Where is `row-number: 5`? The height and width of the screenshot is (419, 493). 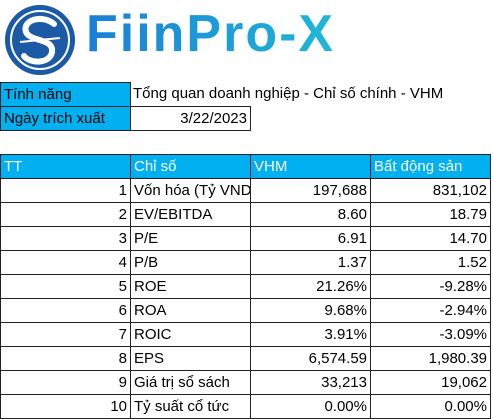
row-number: 5 is located at coordinates (65, 286).